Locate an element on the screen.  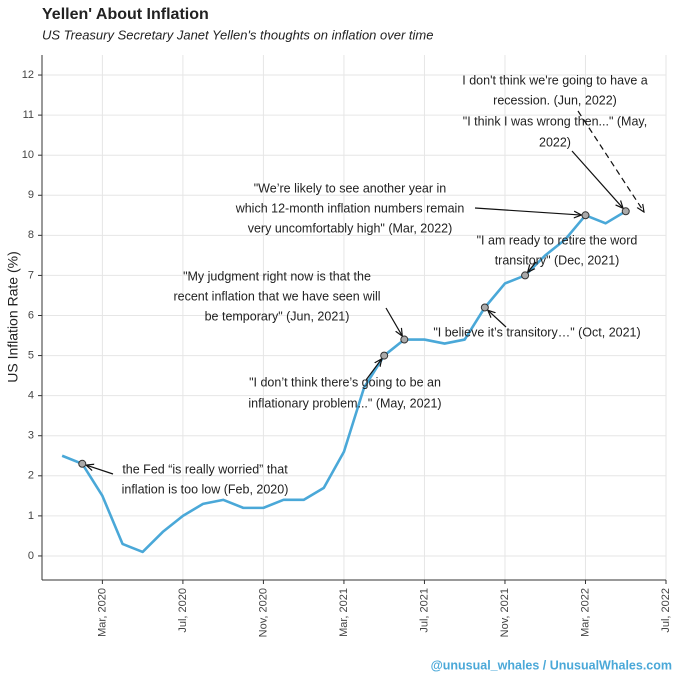
x-tick-label: Mar, 2020 is located at coordinates (102, 612).